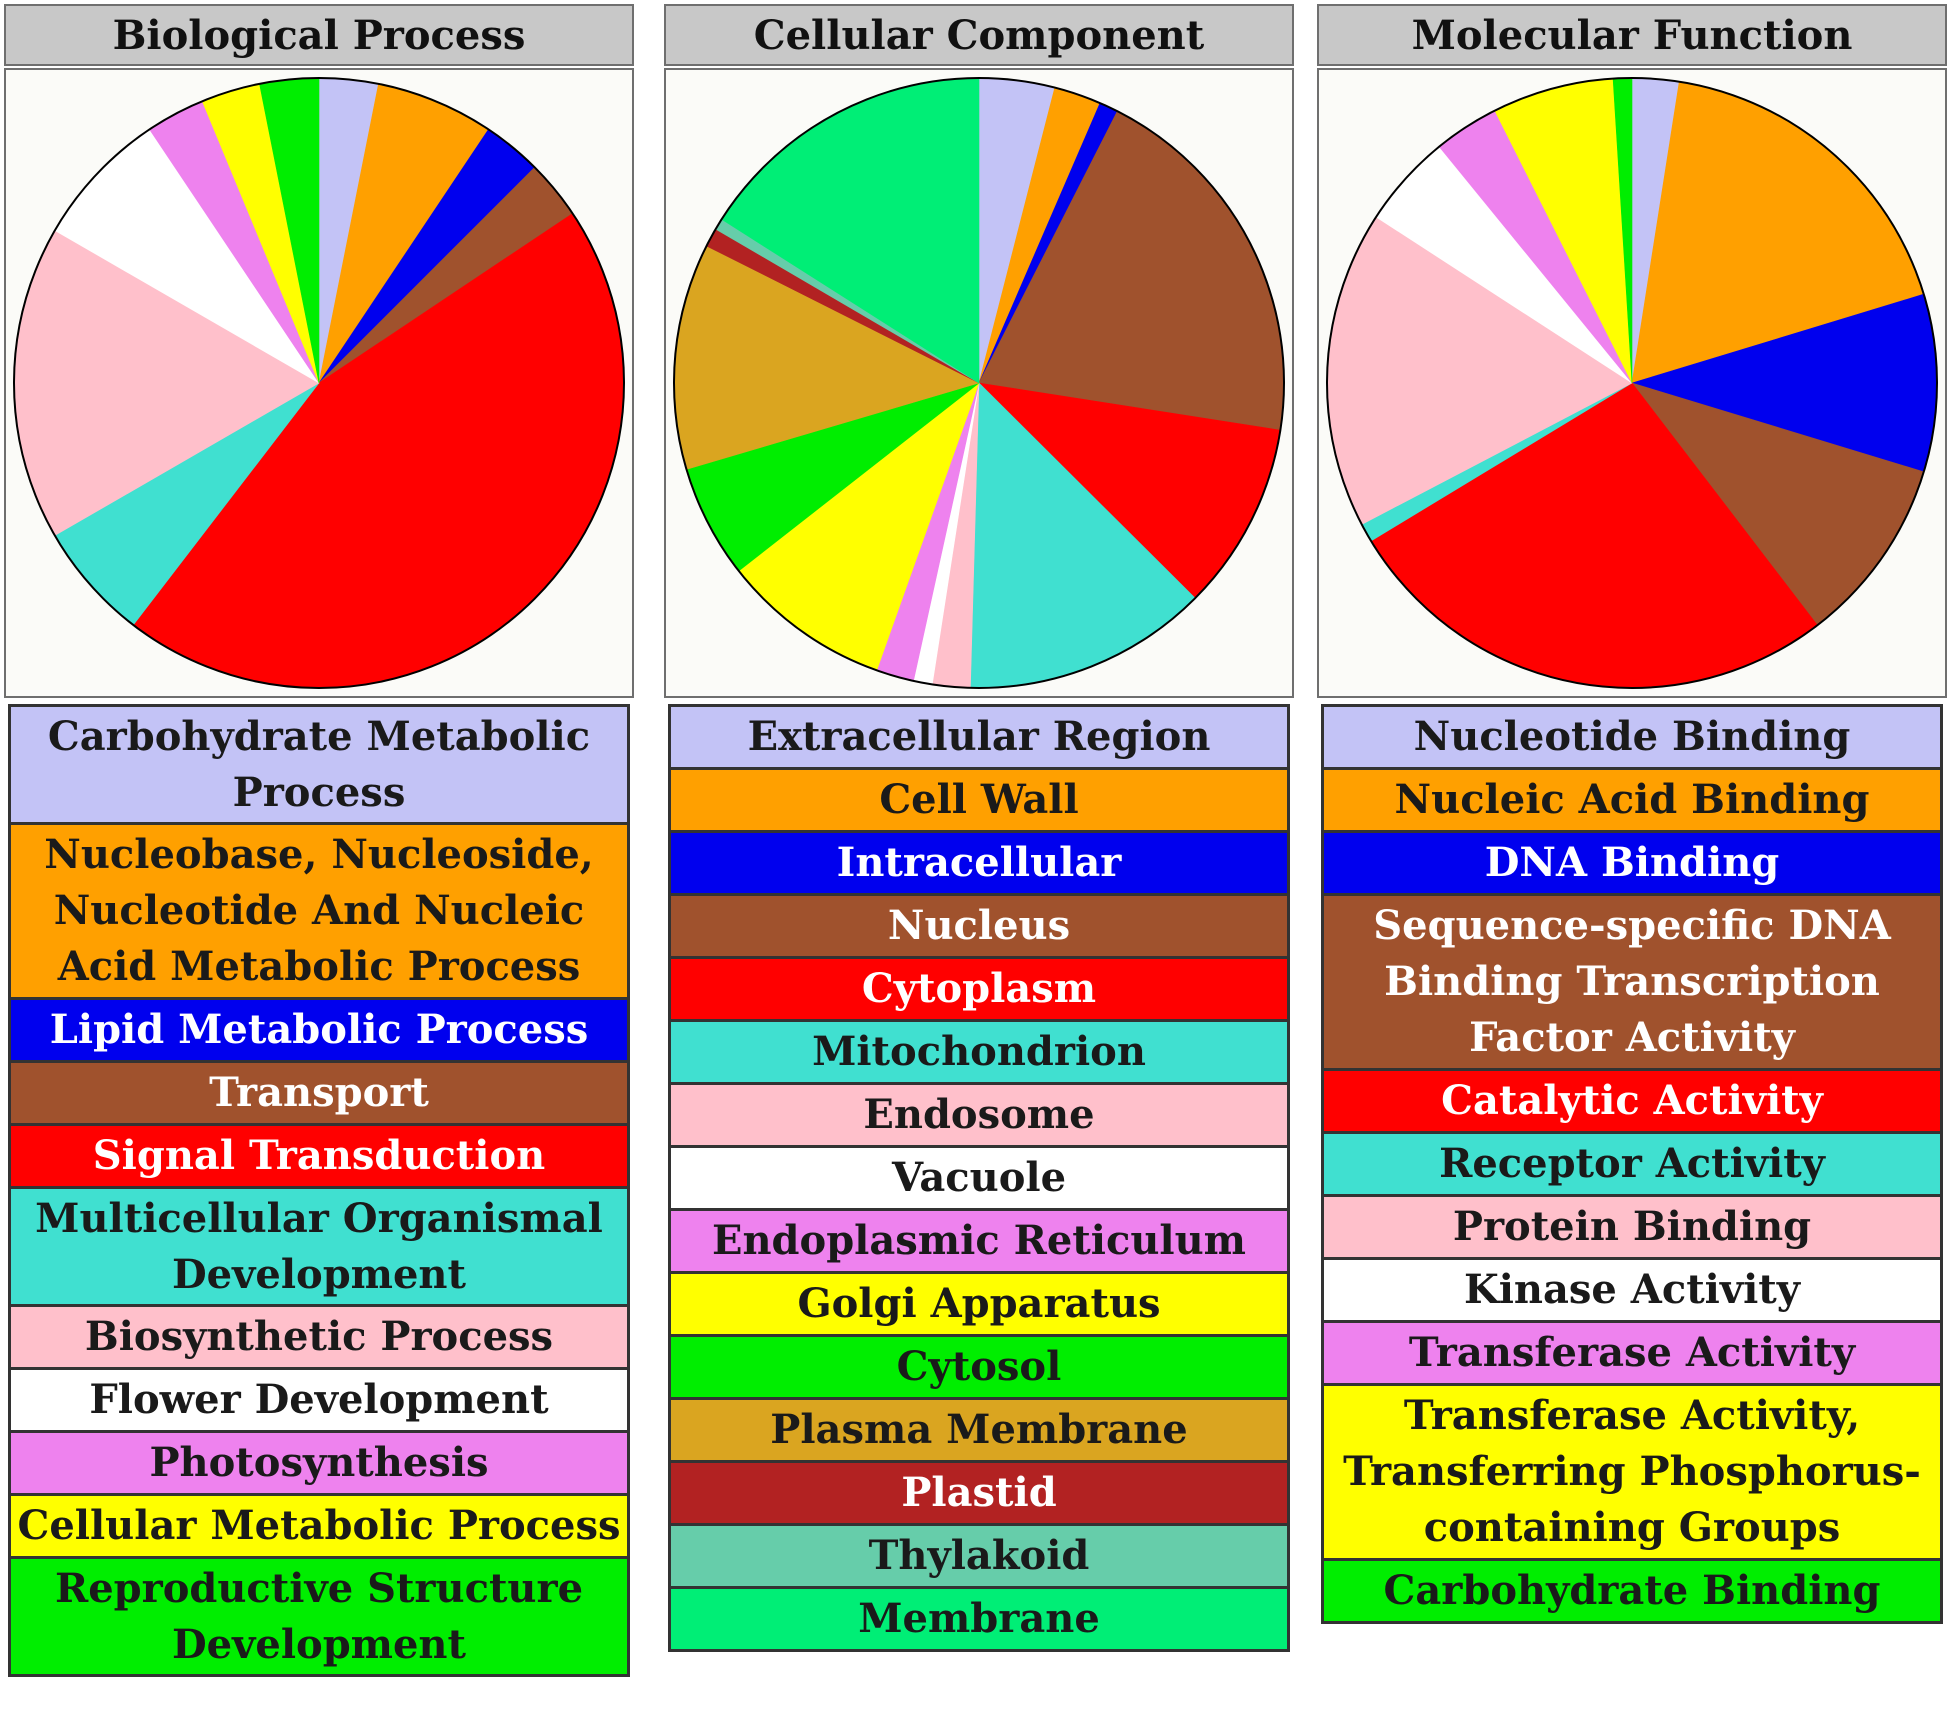 The width and height of the screenshot is (1950, 1711). I want to click on legend-item-extracellular-region: Extracellular Region, so click(979, 737).